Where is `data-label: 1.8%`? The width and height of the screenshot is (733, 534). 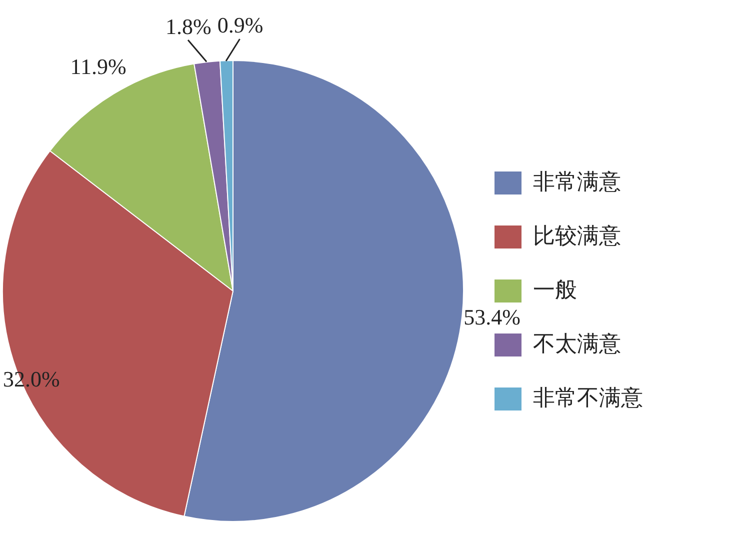 data-label: 1.8% is located at coordinates (189, 26).